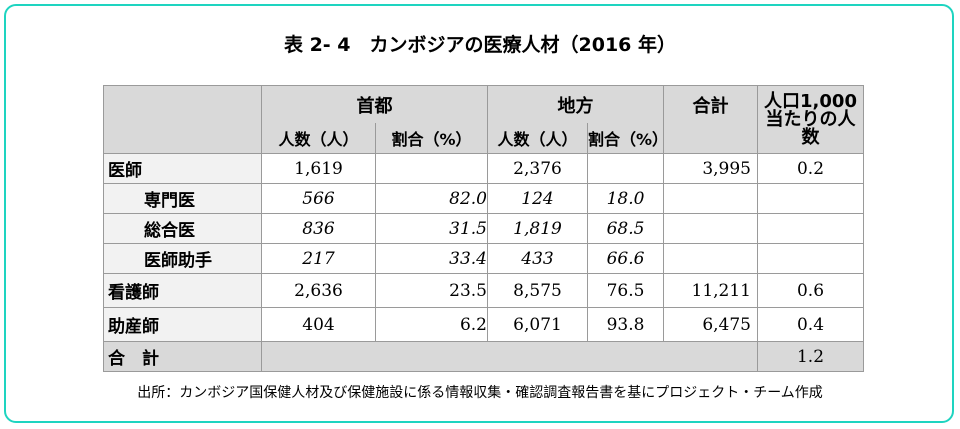  Describe the element at coordinates (810, 101) in the screenshot. I see `header-per-1000-line1: 人口1,000` at that location.